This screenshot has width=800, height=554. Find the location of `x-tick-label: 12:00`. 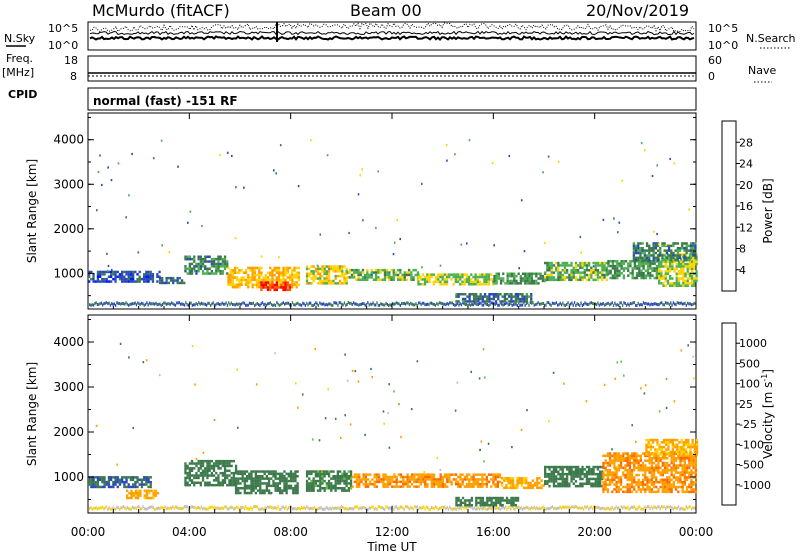

x-tick-label: 12:00 is located at coordinates (392, 532).